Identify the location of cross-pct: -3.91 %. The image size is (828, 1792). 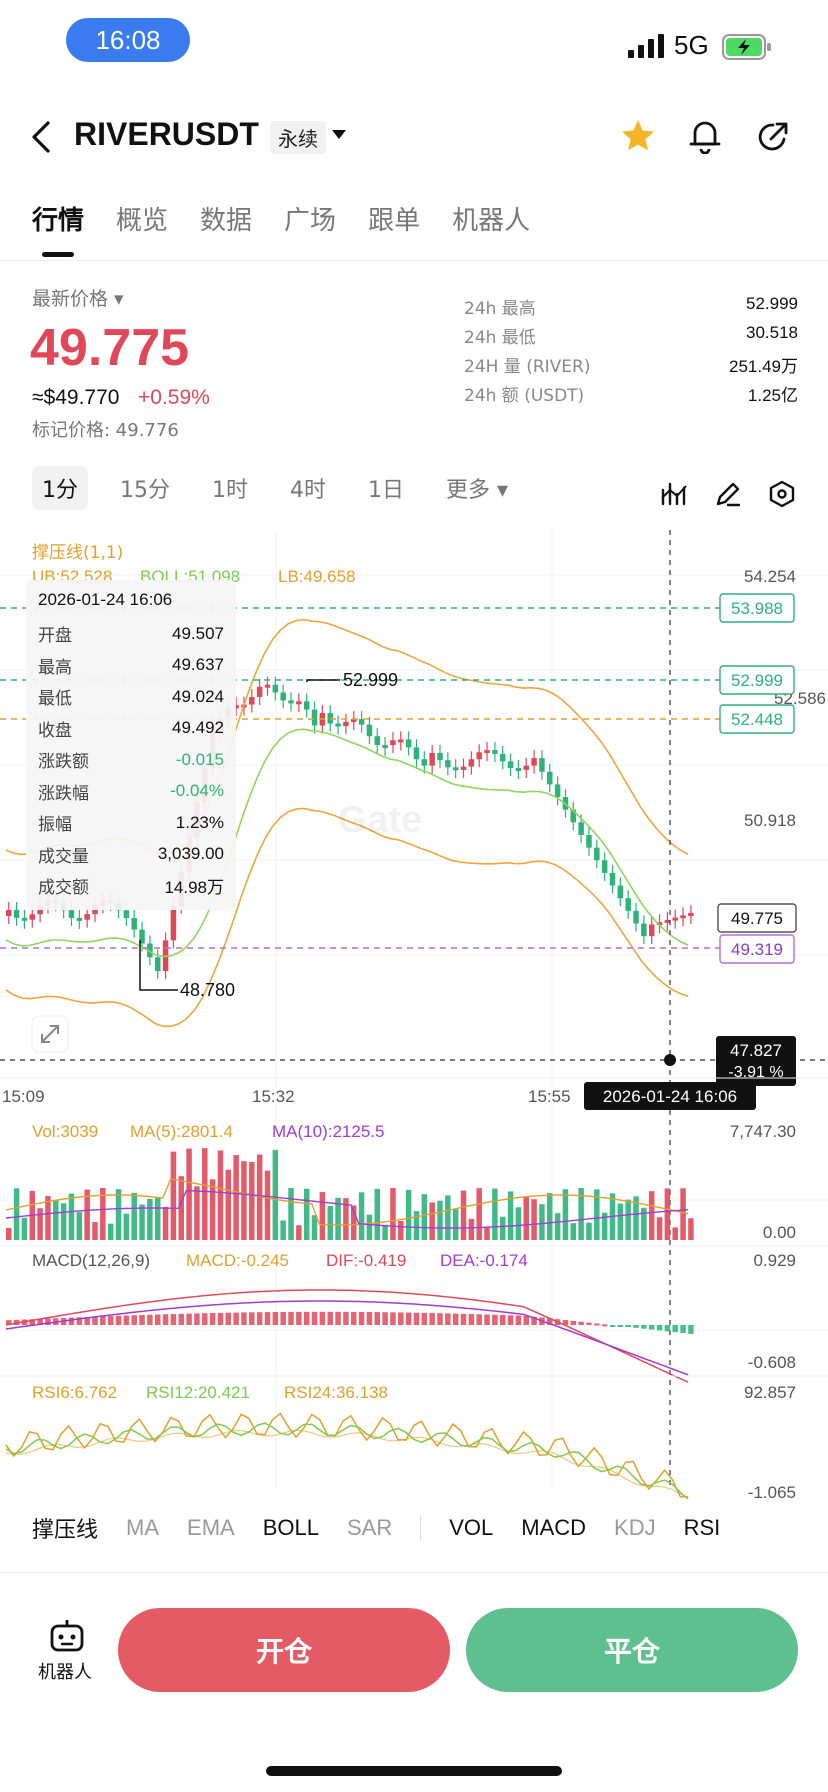
(755, 1072).